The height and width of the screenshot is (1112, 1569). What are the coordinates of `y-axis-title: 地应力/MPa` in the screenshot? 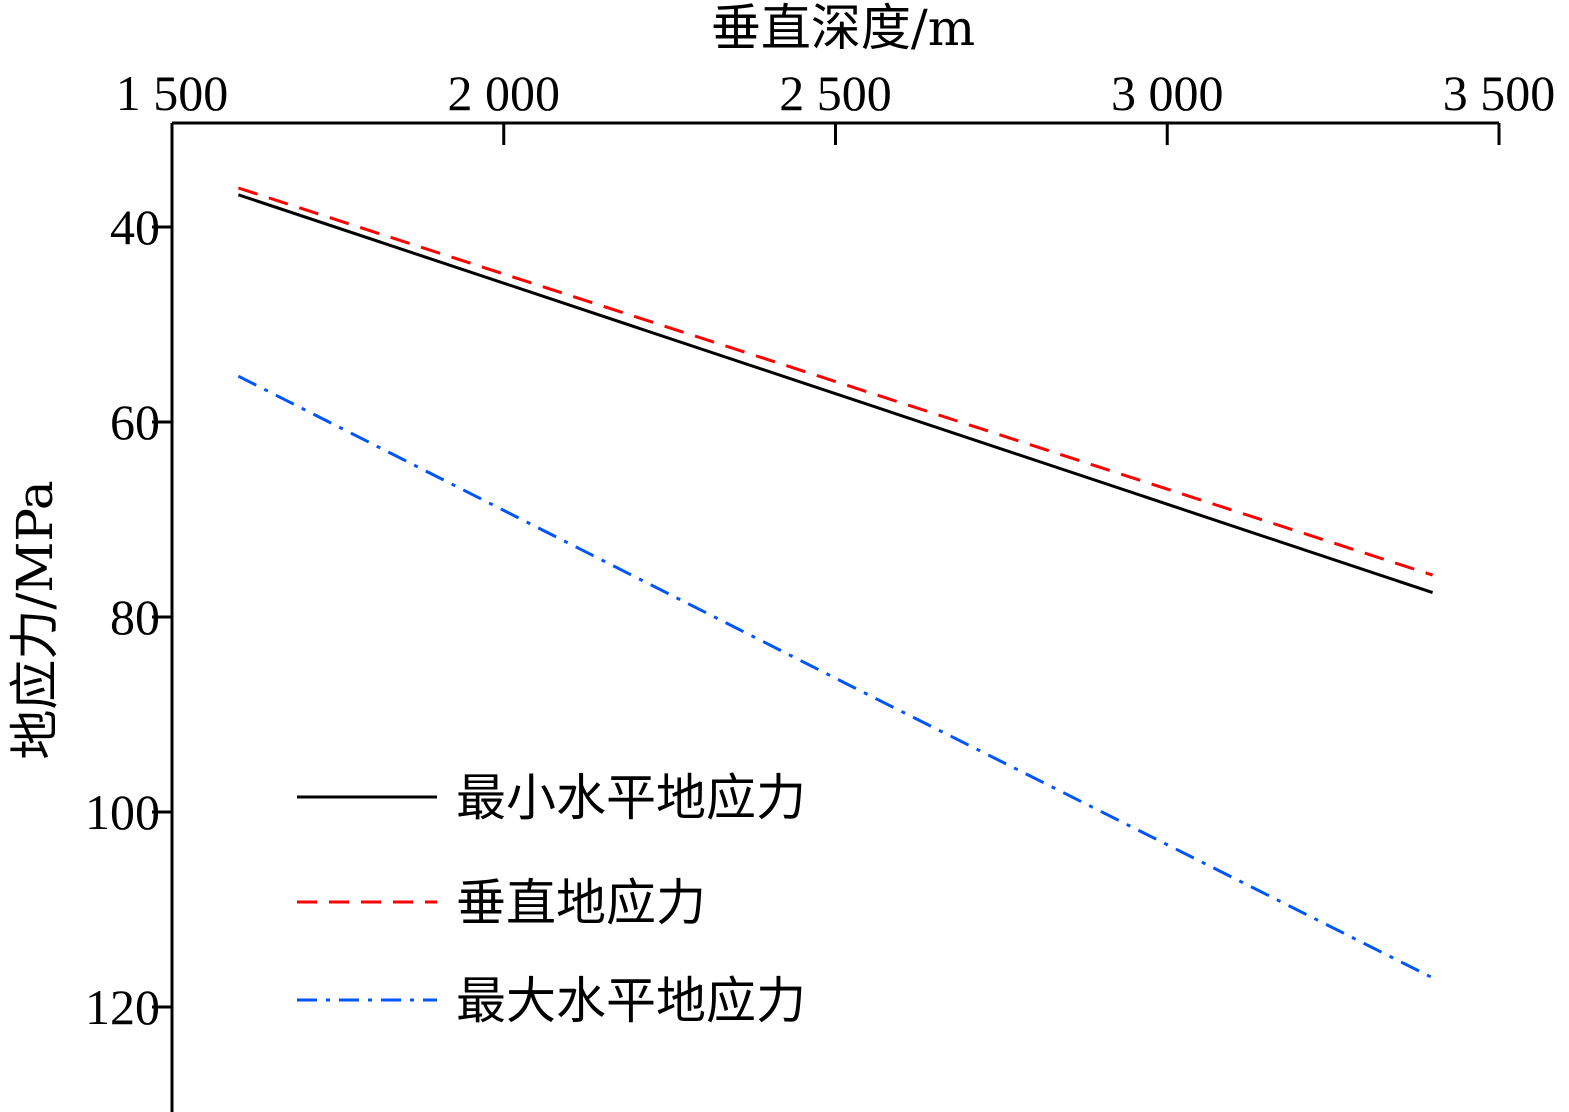 It's located at (35, 619).